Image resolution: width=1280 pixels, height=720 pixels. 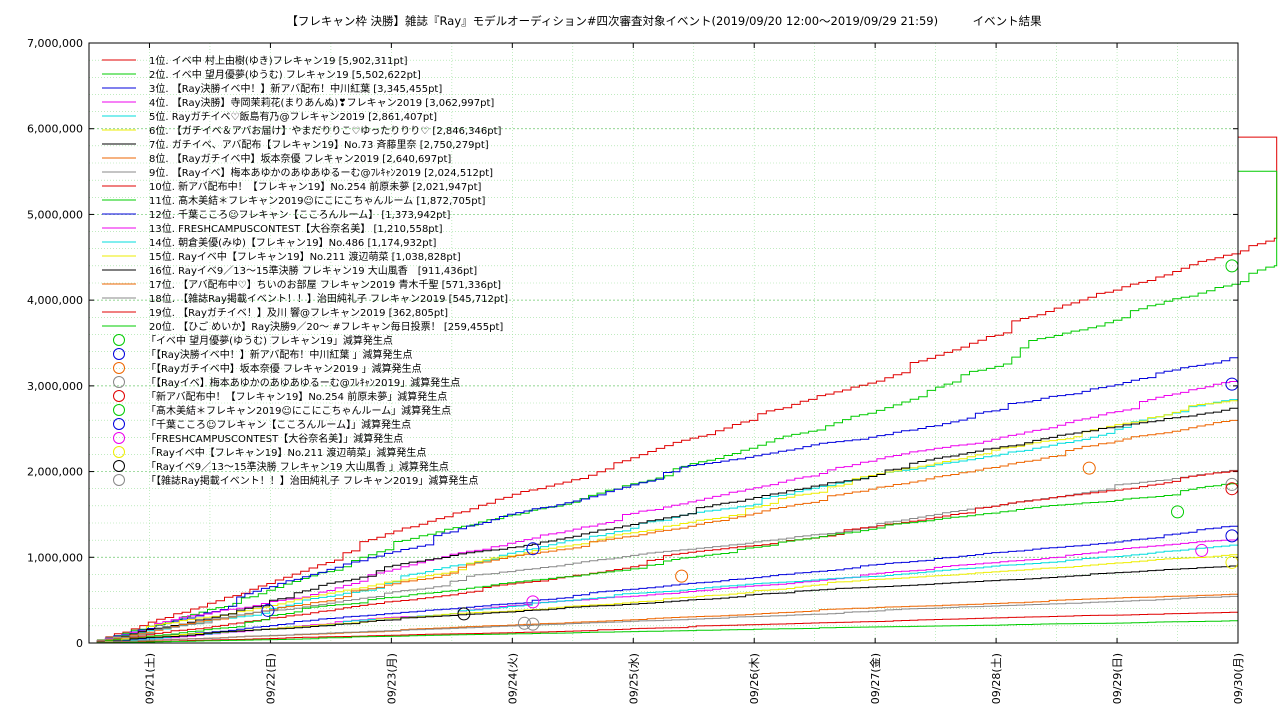 I want to click on legend-label: 「千葉こころ☺フレキャン【こころんルーム】」減算発生点, so click(x=278, y=424).